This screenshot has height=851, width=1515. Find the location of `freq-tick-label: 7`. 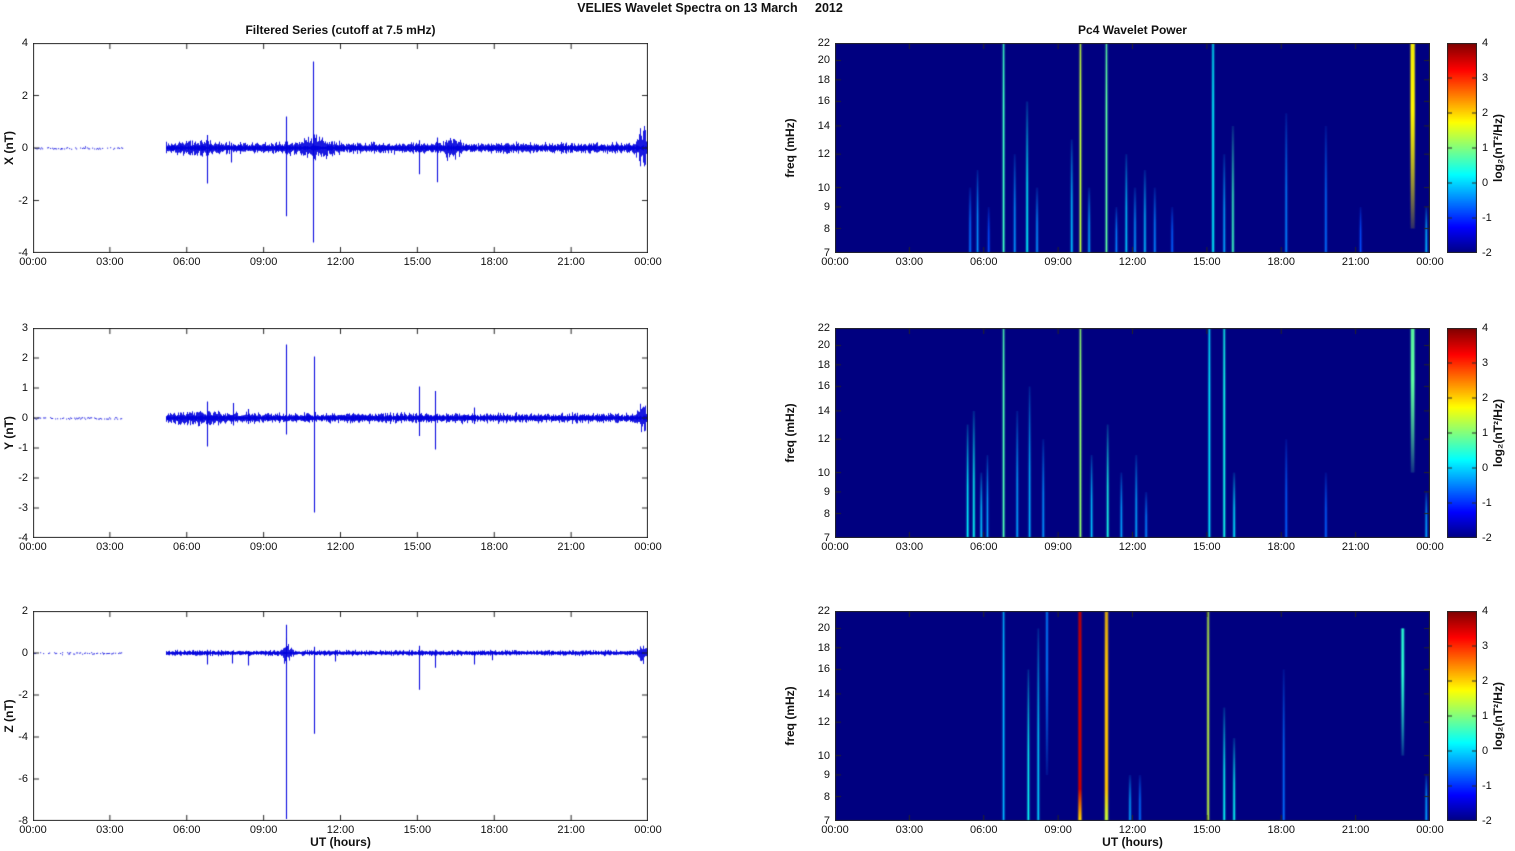

freq-tick-label: 7 is located at coordinates (826, 821).